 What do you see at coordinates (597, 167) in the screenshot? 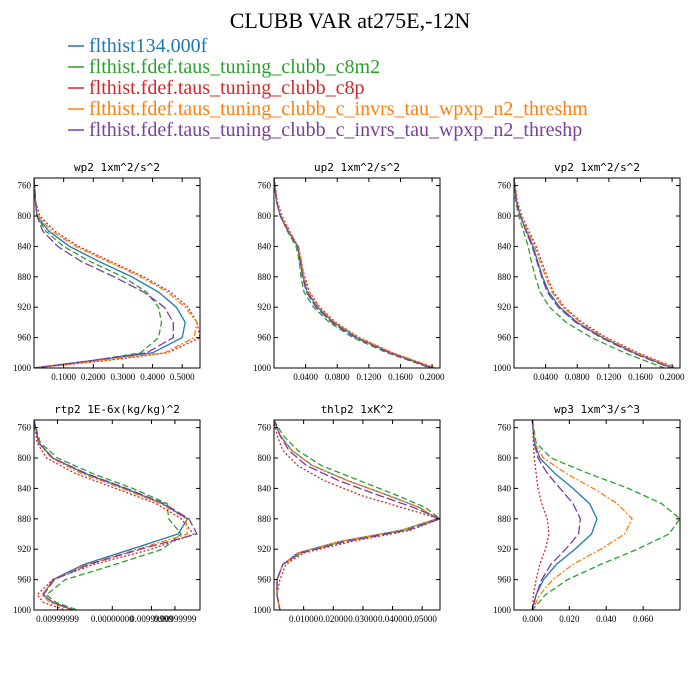
I see `panel-title: vp2 1xm^2/s^2` at bounding box center [597, 167].